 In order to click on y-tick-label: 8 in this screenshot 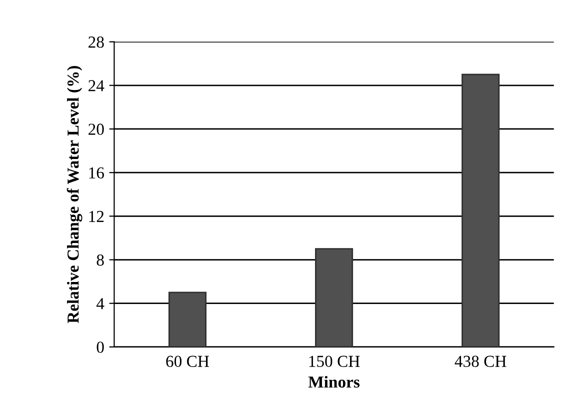, I will do `click(100, 260)`.